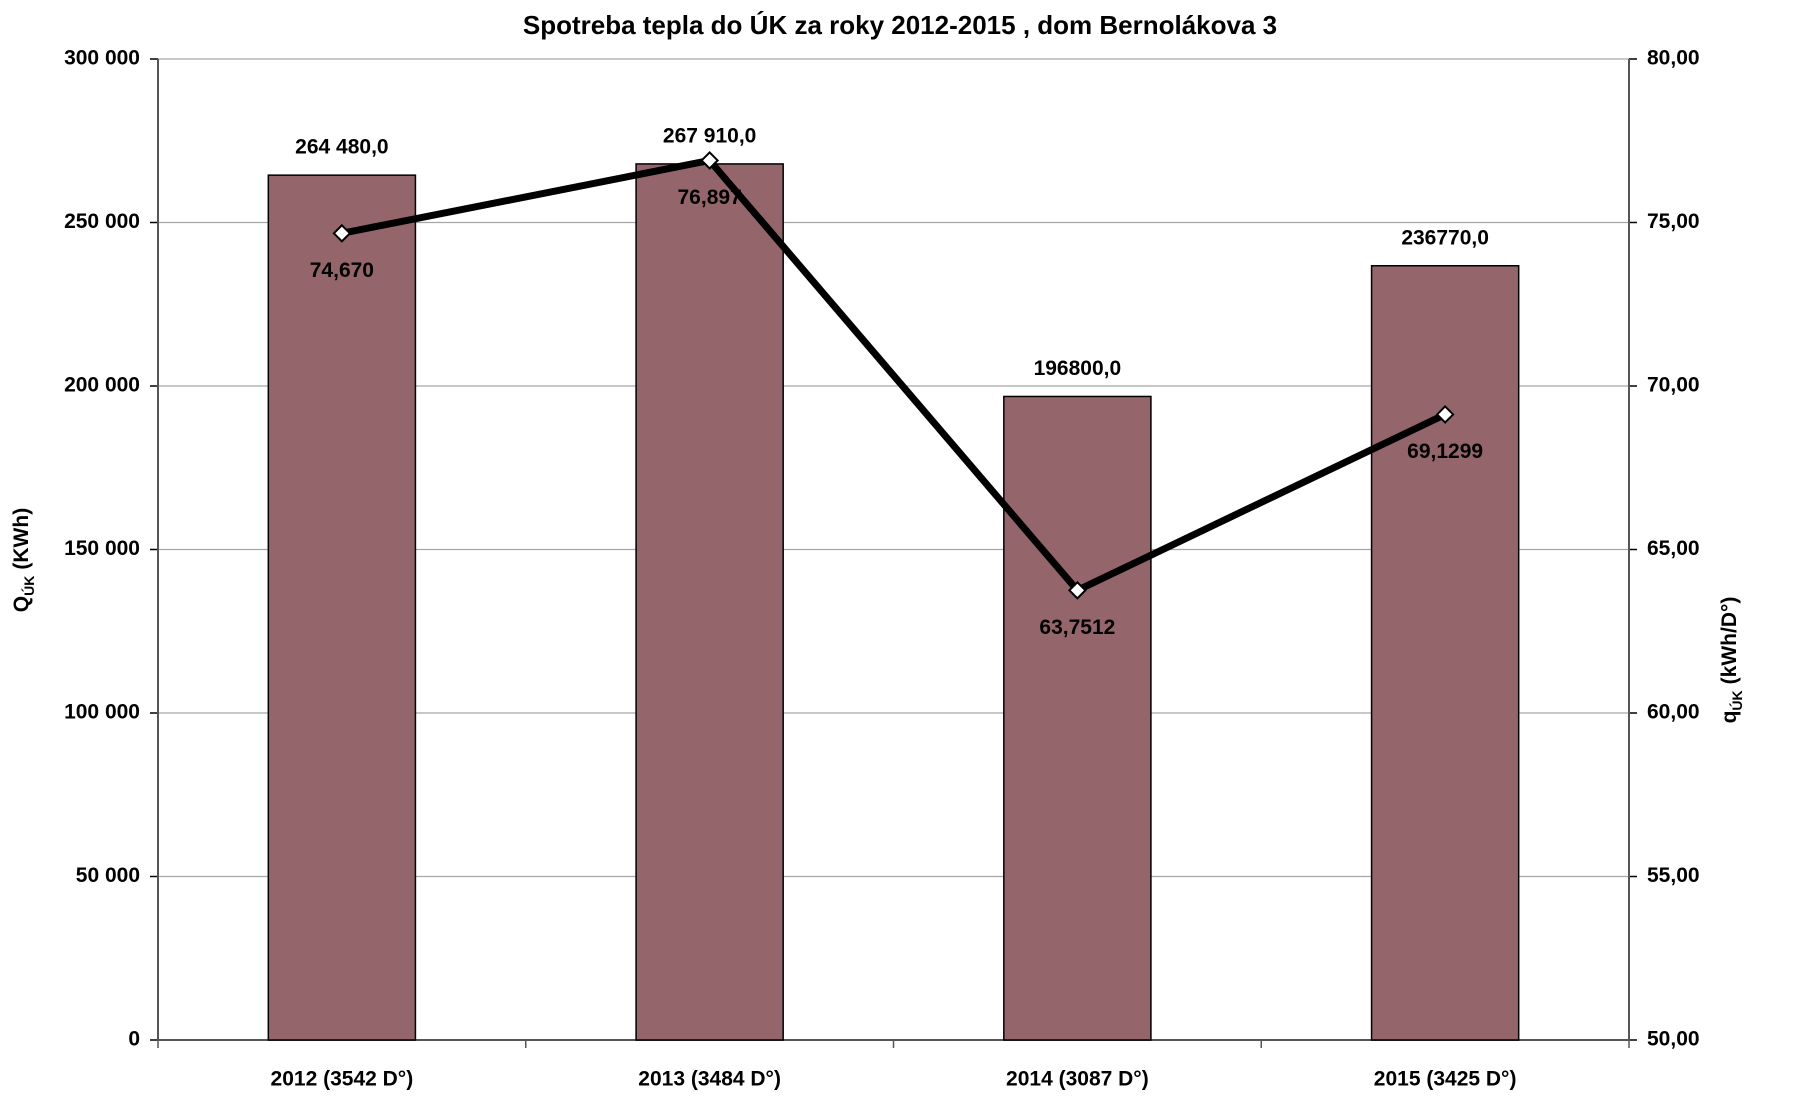  What do you see at coordinates (1445, 451) in the screenshot?
I see `line-value-label: 69,1299` at bounding box center [1445, 451].